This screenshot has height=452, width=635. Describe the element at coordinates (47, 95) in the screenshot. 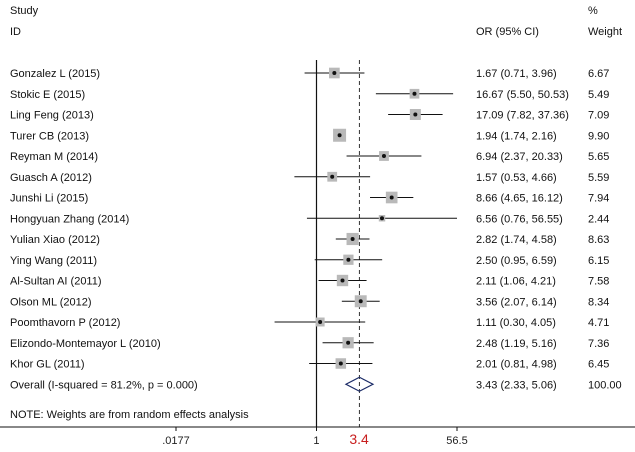

I see `study-label: Stokic E (2015)` at that location.